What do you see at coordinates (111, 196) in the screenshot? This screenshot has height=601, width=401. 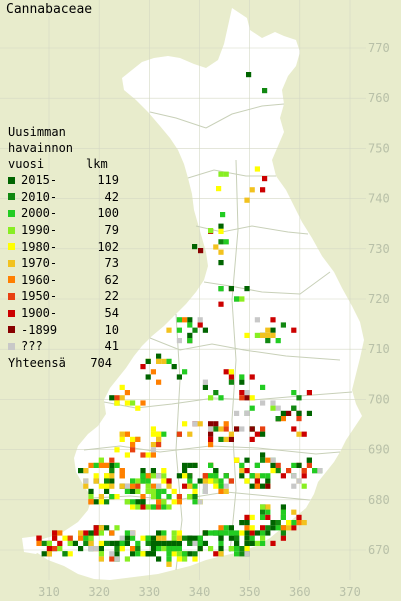 I see `legend-item-count: 42` at bounding box center [111, 196].